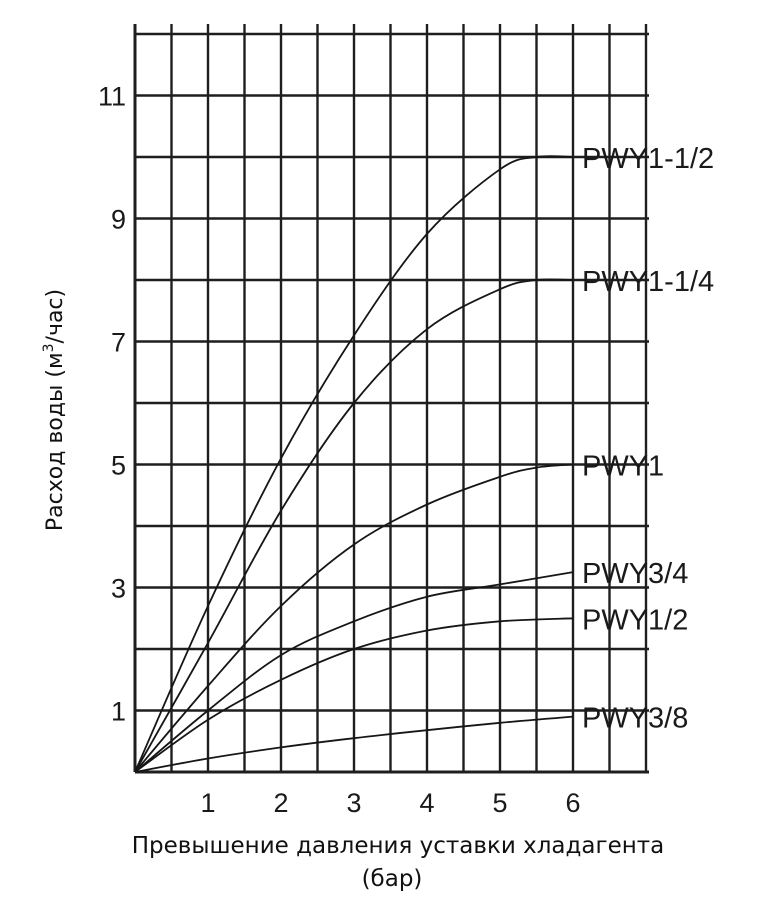 This screenshot has width=780, height=902. What do you see at coordinates (499, 803) in the screenshot?
I see `x-tick-label: 5` at bounding box center [499, 803].